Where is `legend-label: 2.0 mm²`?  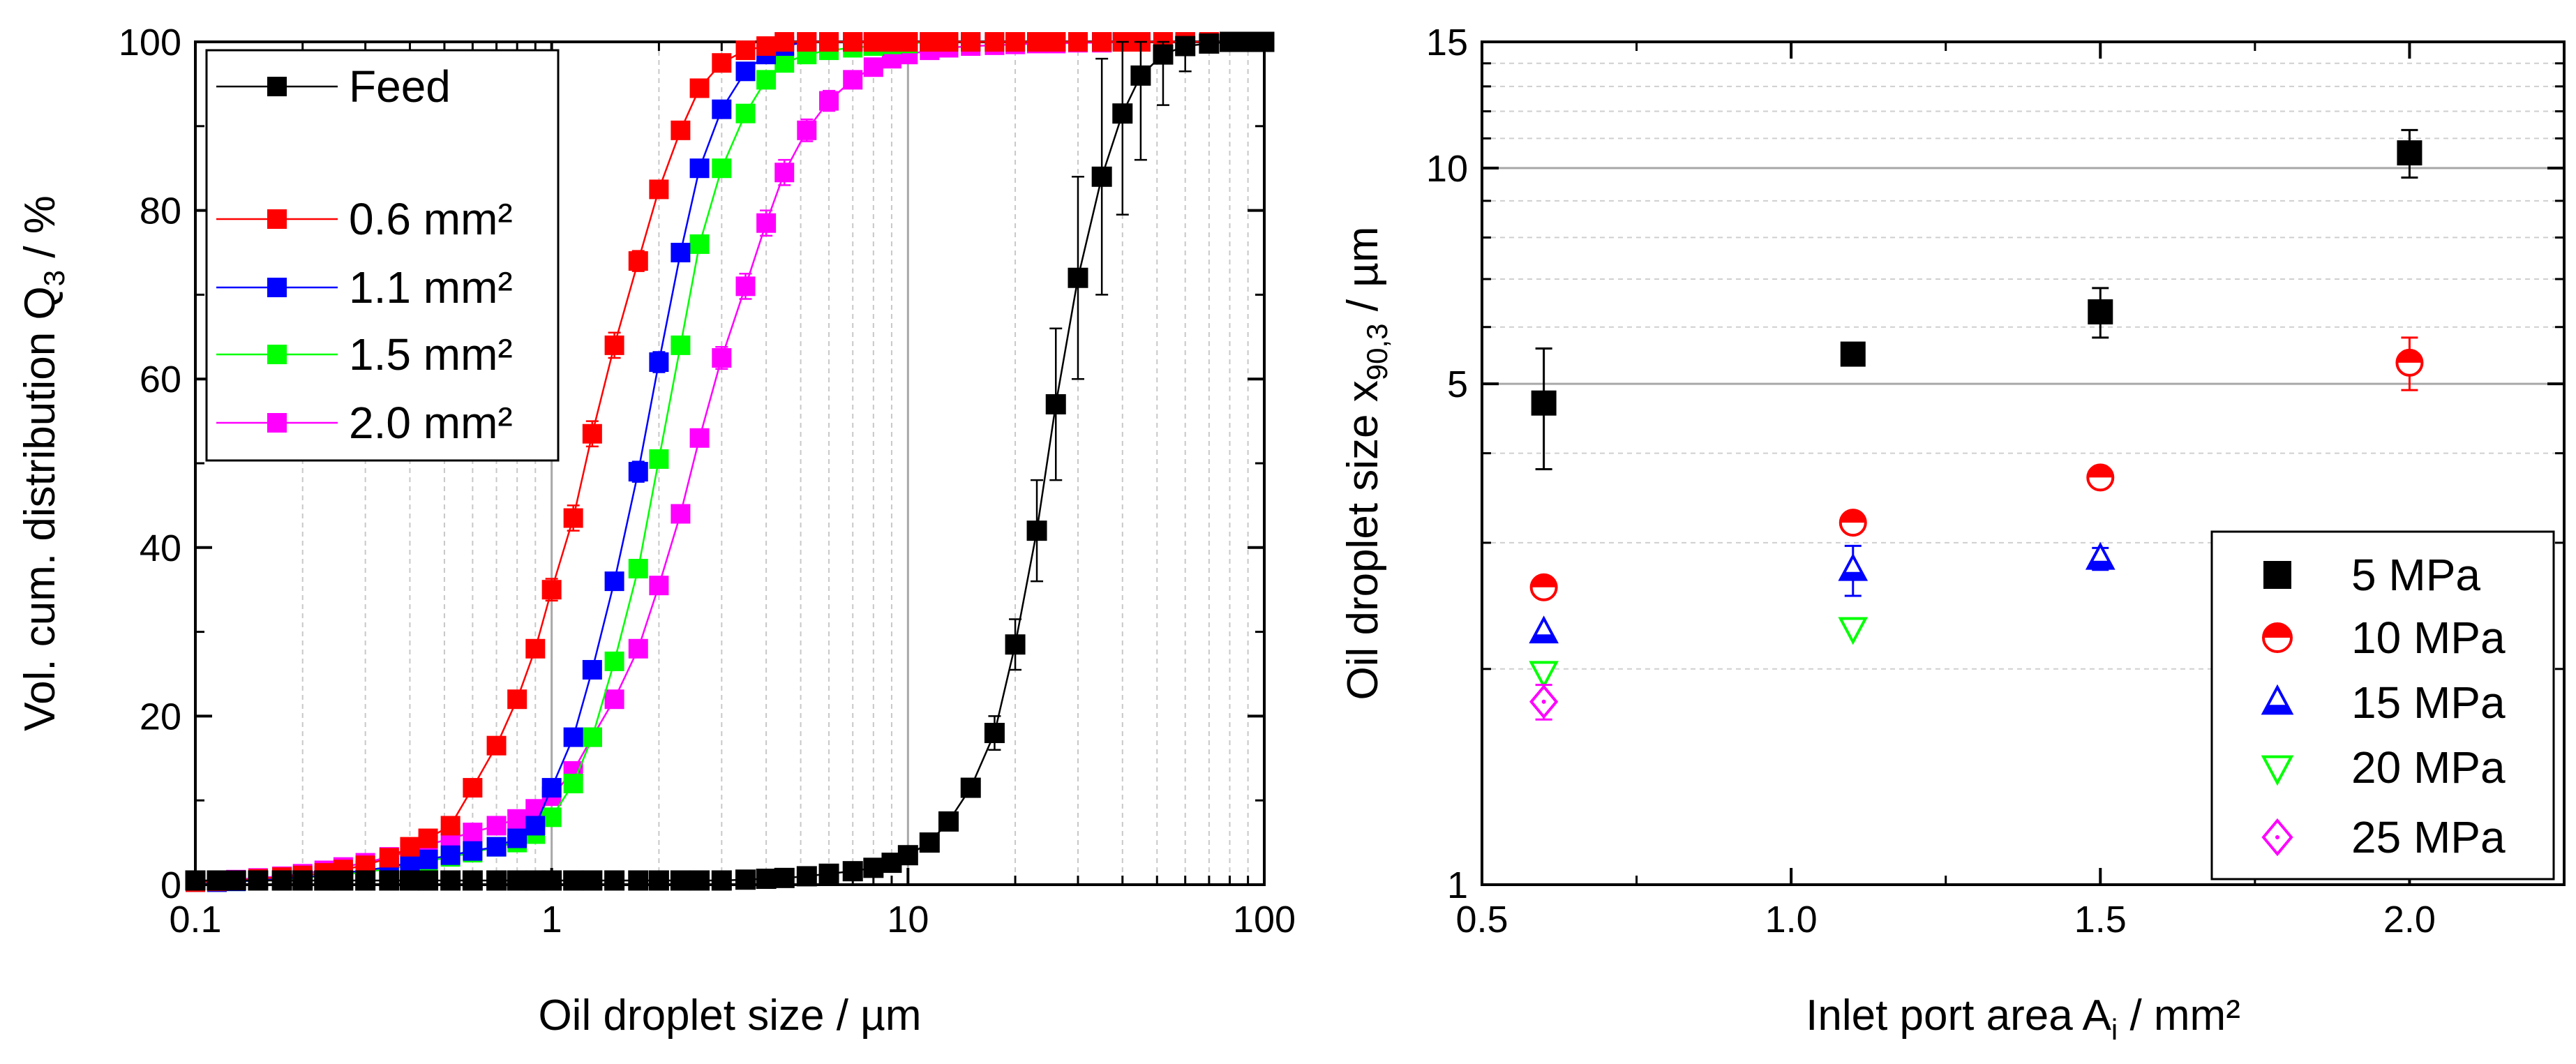 legend-label: 2.0 mm² is located at coordinates (431, 423).